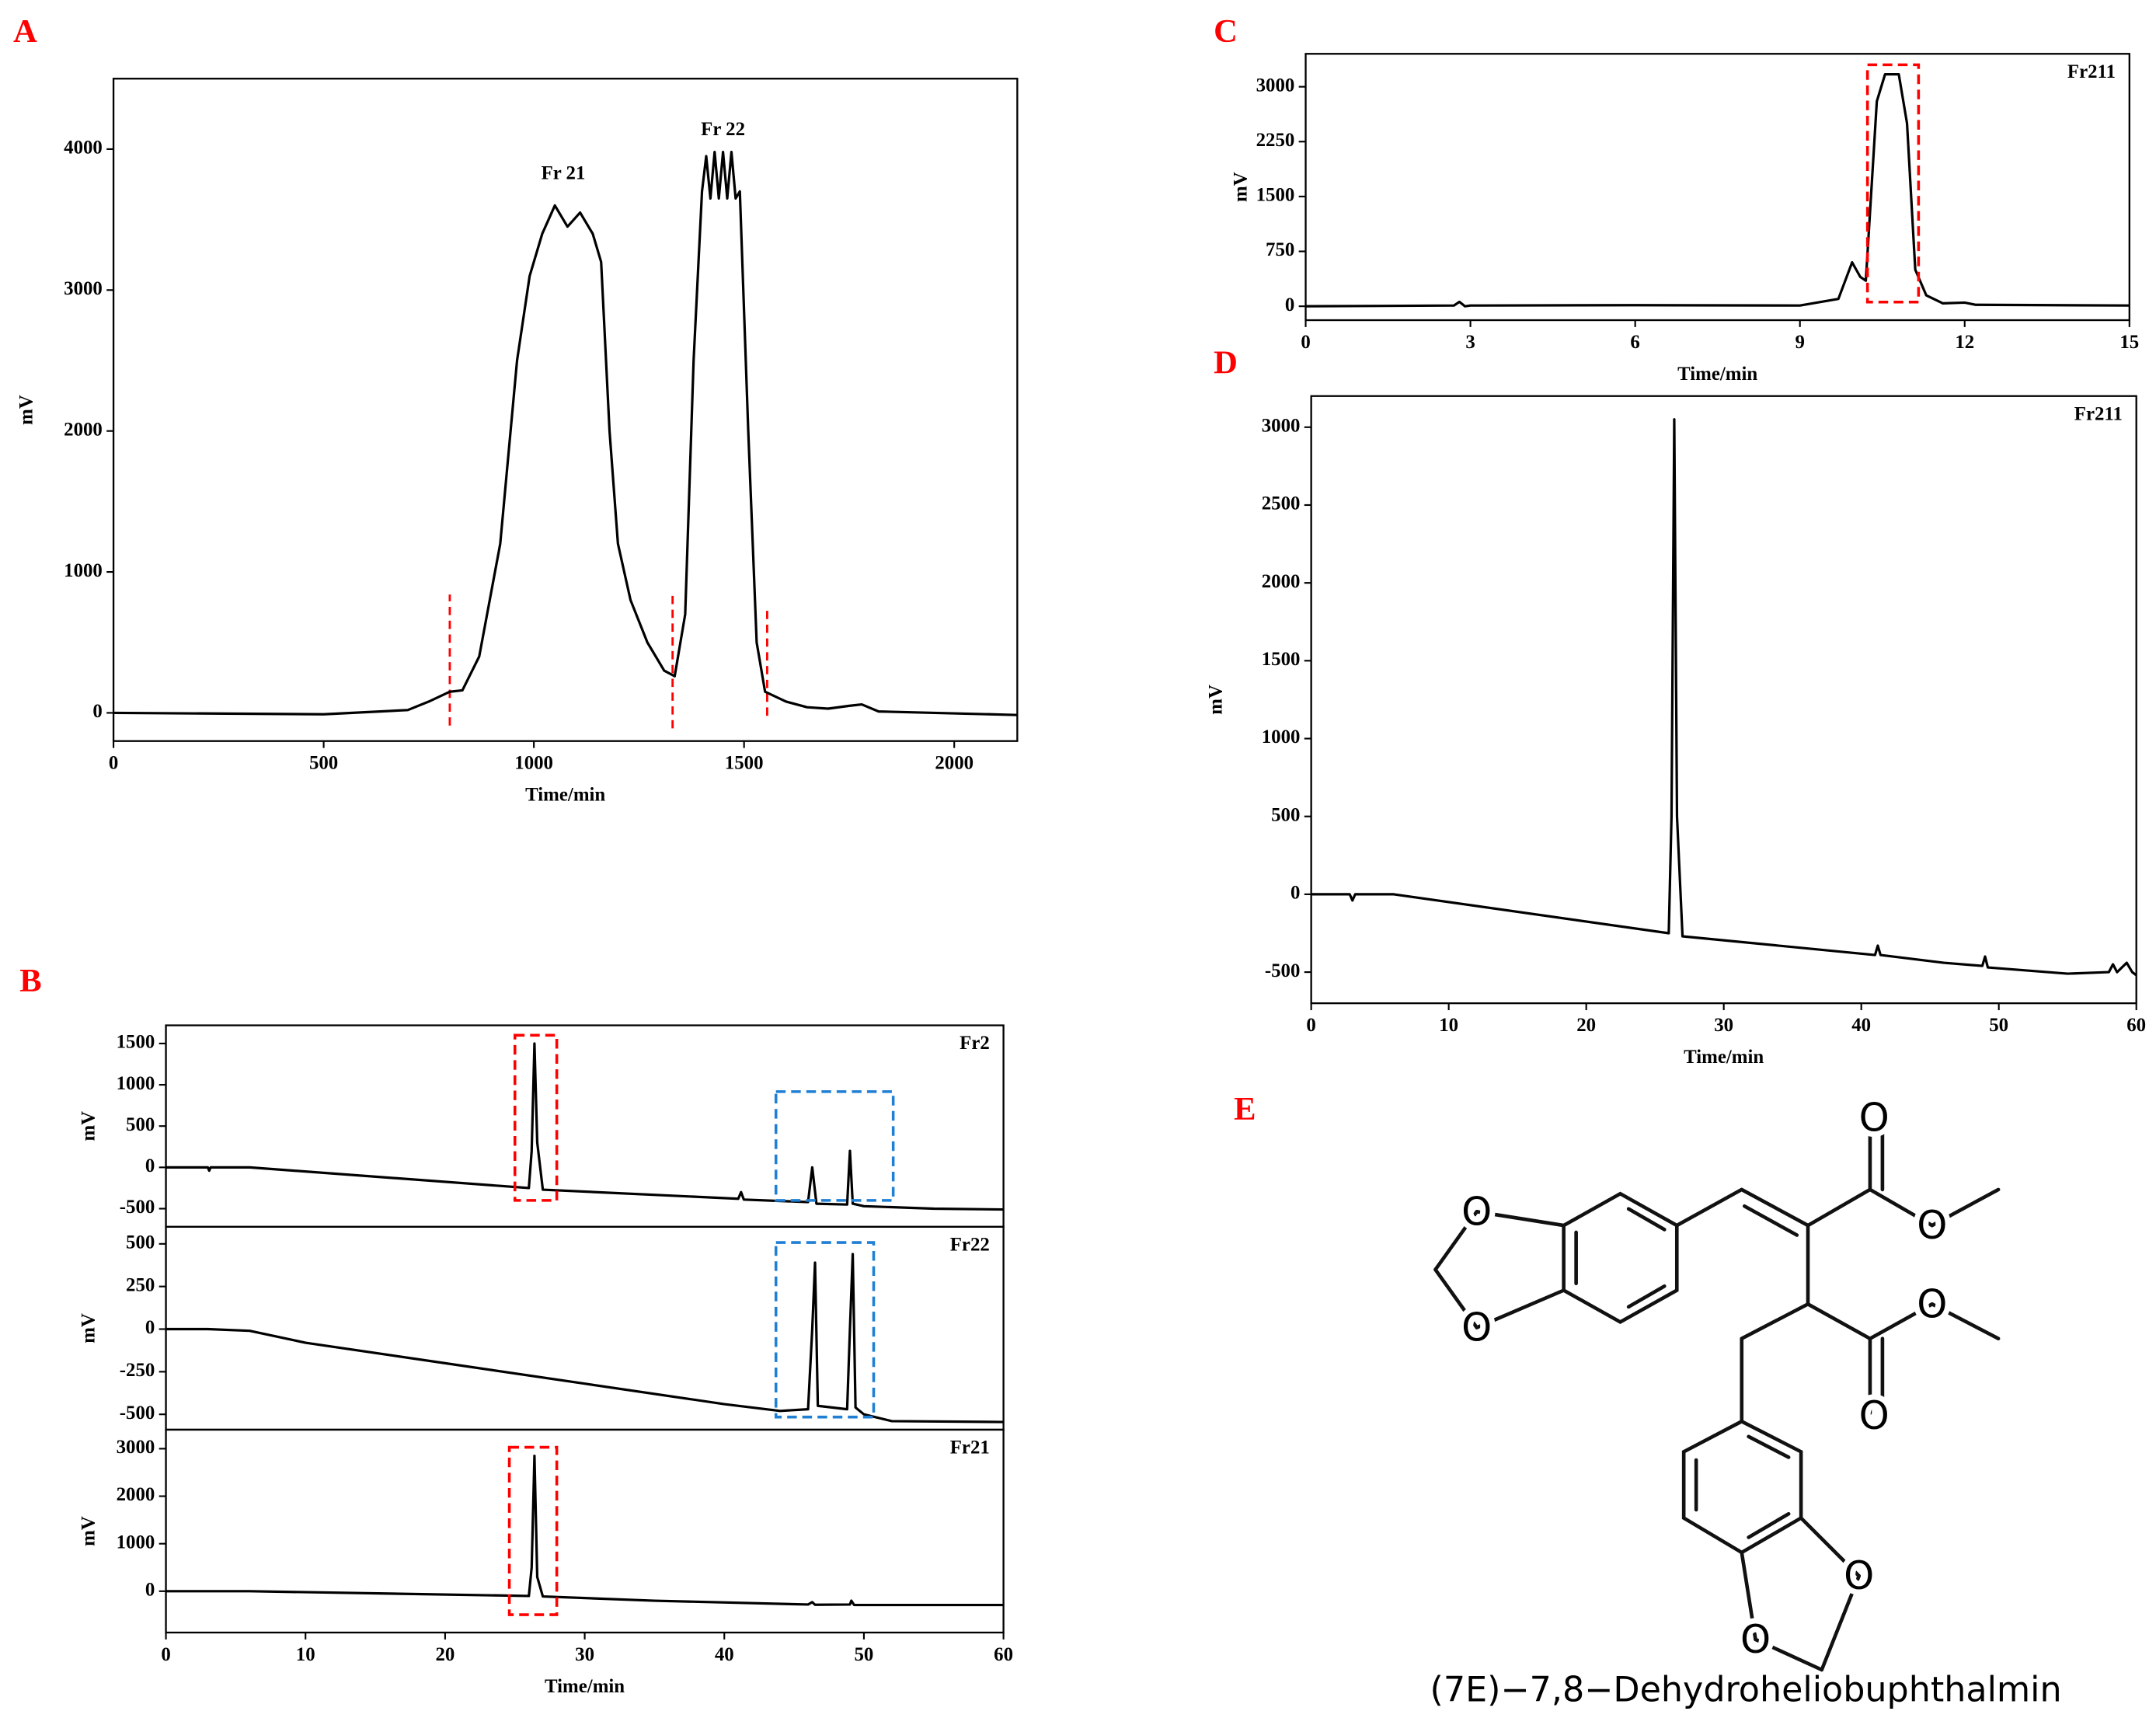 This screenshot has width=2156, height=1725. Describe the element at coordinates (83, 288) in the screenshot. I see `y-tick-label: 3000` at that location.